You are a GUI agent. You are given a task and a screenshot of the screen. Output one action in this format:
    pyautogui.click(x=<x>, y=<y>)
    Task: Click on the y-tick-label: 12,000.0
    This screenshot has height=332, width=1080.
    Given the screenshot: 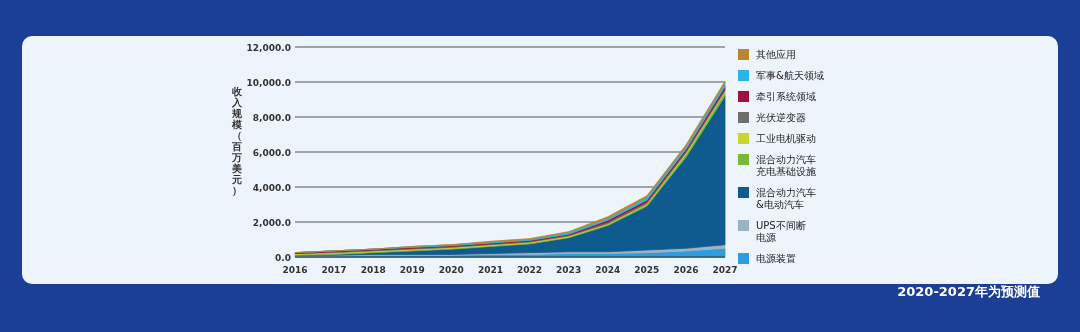 What is the action you would take?
    pyautogui.click(x=268, y=48)
    